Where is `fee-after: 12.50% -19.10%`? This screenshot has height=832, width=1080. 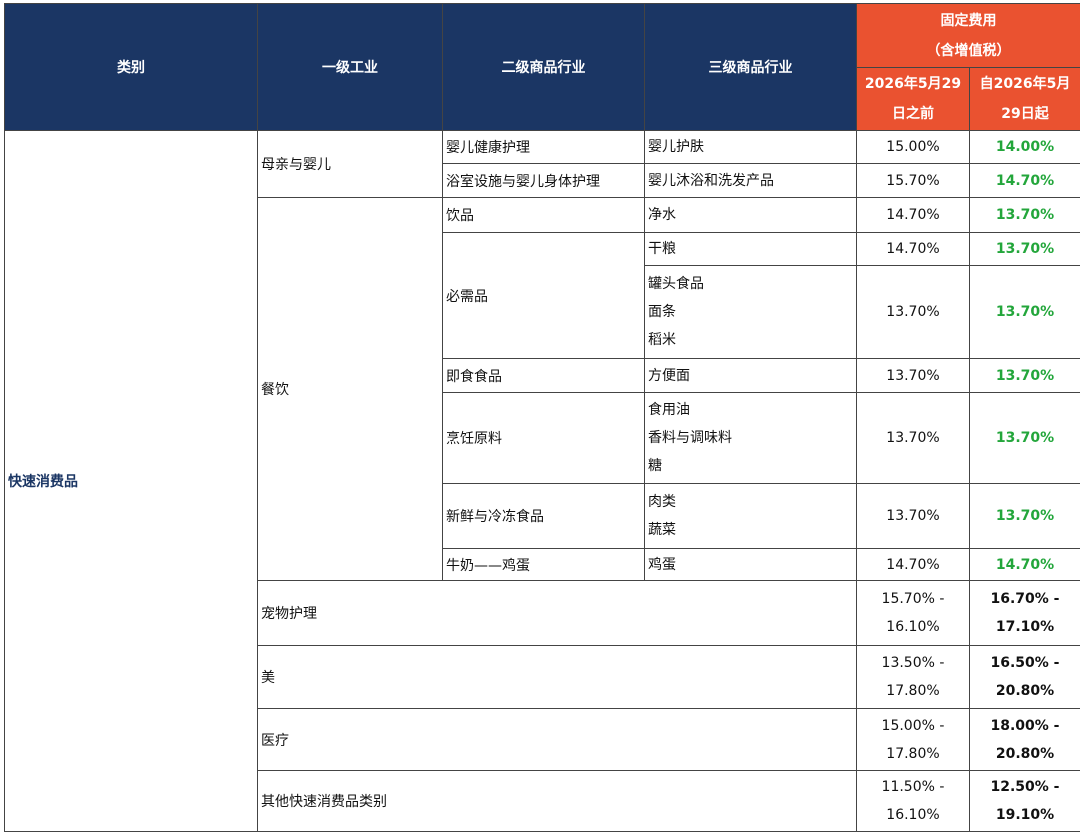 fee-after: 12.50% -19.10% is located at coordinates (1025, 801).